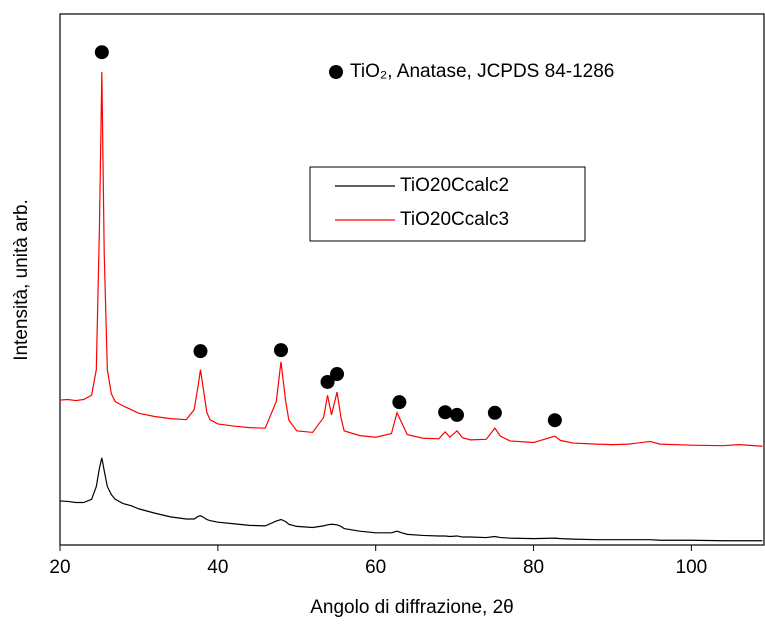 The image size is (765, 628). I want to click on annotation-marker, so click(336, 72).